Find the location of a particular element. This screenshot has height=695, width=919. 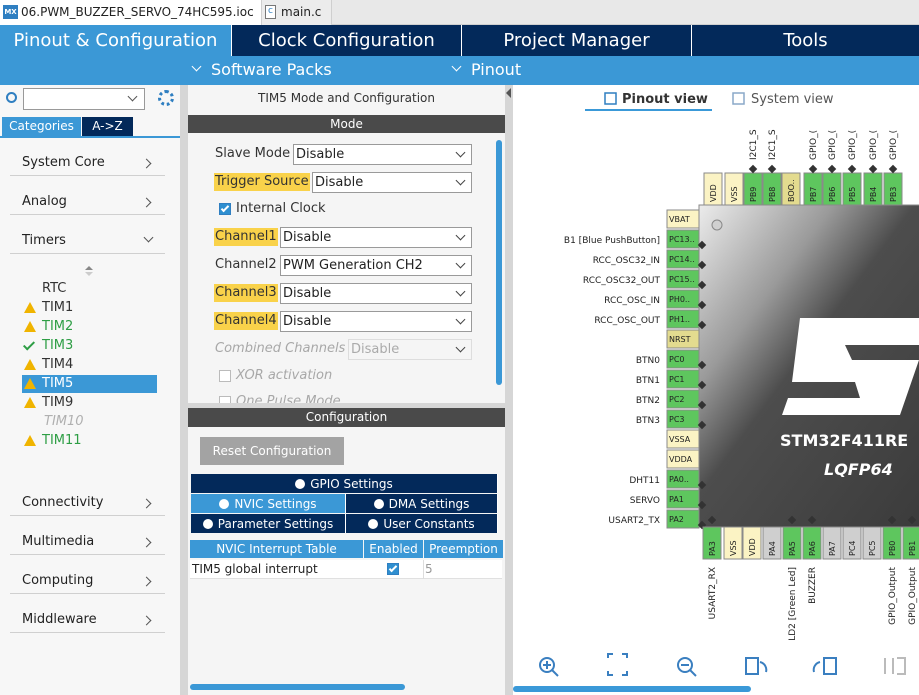

category: Analog is located at coordinates (44, 201).